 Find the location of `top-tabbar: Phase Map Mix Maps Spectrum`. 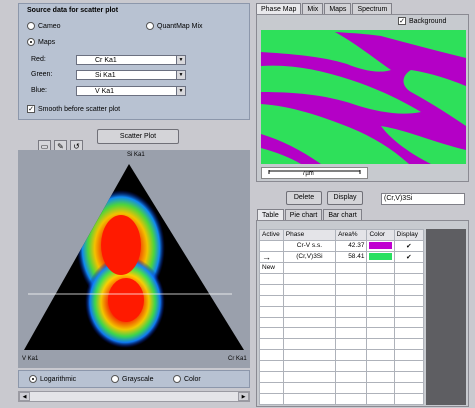

top-tabbar: Phase Map Mix Maps Spectrum is located at coordinates (324, 9).